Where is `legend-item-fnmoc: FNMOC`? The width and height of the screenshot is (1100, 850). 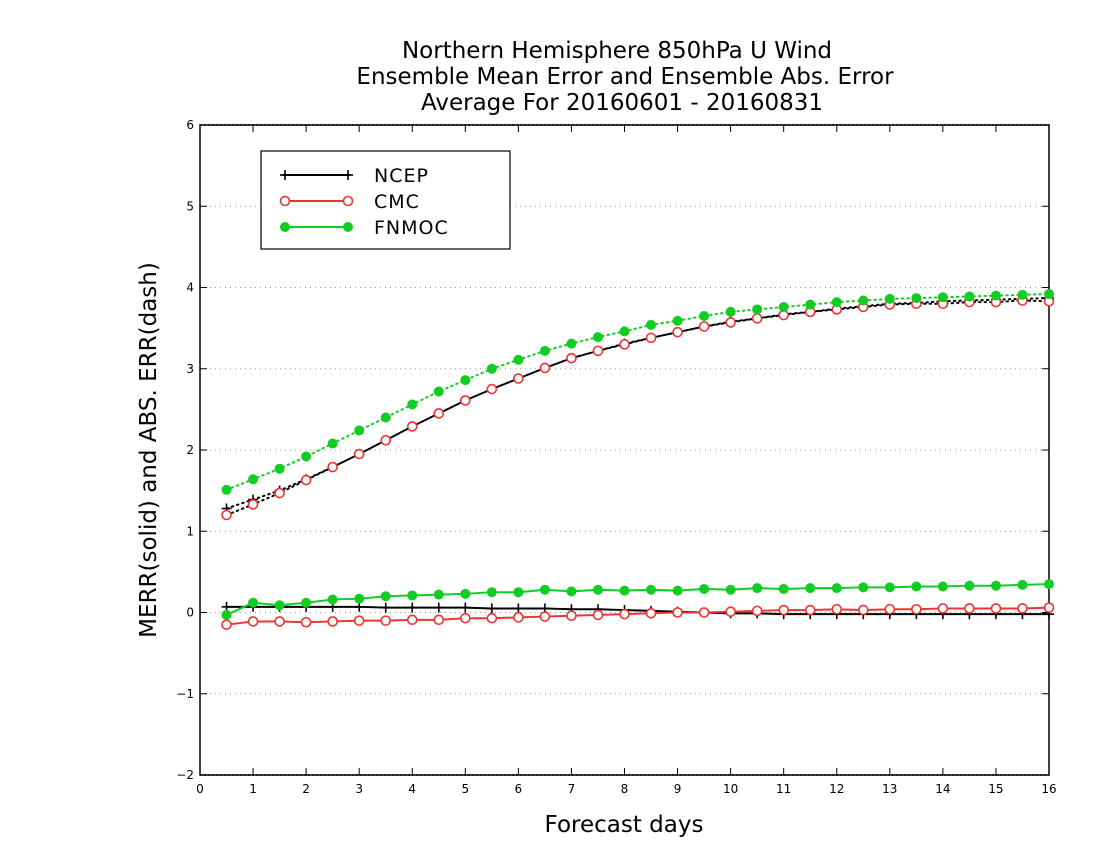 legend-item-fnmoc: FNMOC is located at coordinates (364, 228).